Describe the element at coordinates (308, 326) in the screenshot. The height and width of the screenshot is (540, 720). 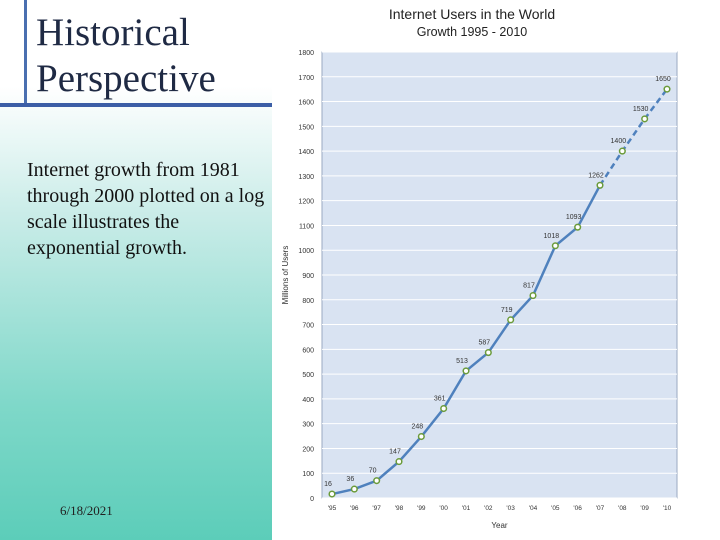
I see `y-tick-label: 700` at that location.